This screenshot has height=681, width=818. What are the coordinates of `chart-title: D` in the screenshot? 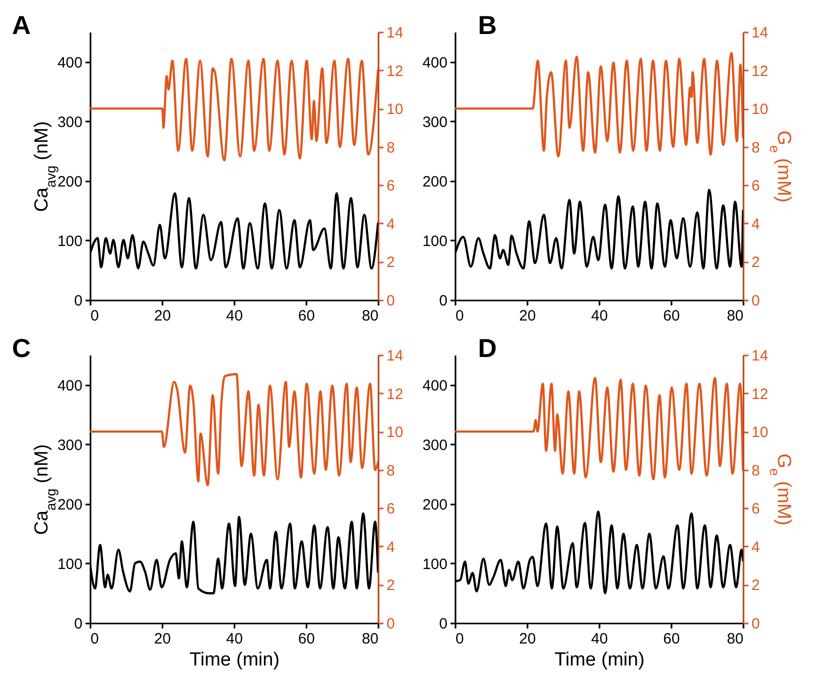 It's located at (487, 348).